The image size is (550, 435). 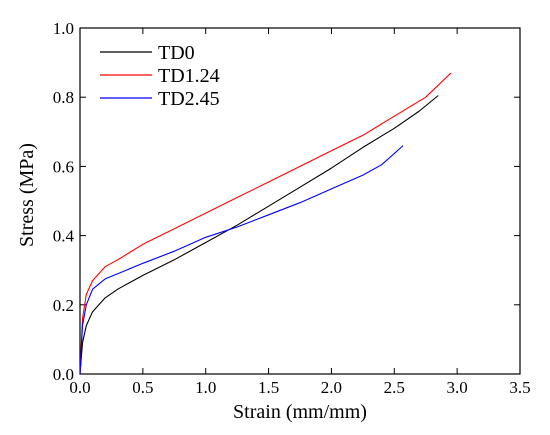 What do you see at coordinates (142, 387) in the screenshot?
I see `x-tick-label: 0.5` at bounding box center [142, 387].